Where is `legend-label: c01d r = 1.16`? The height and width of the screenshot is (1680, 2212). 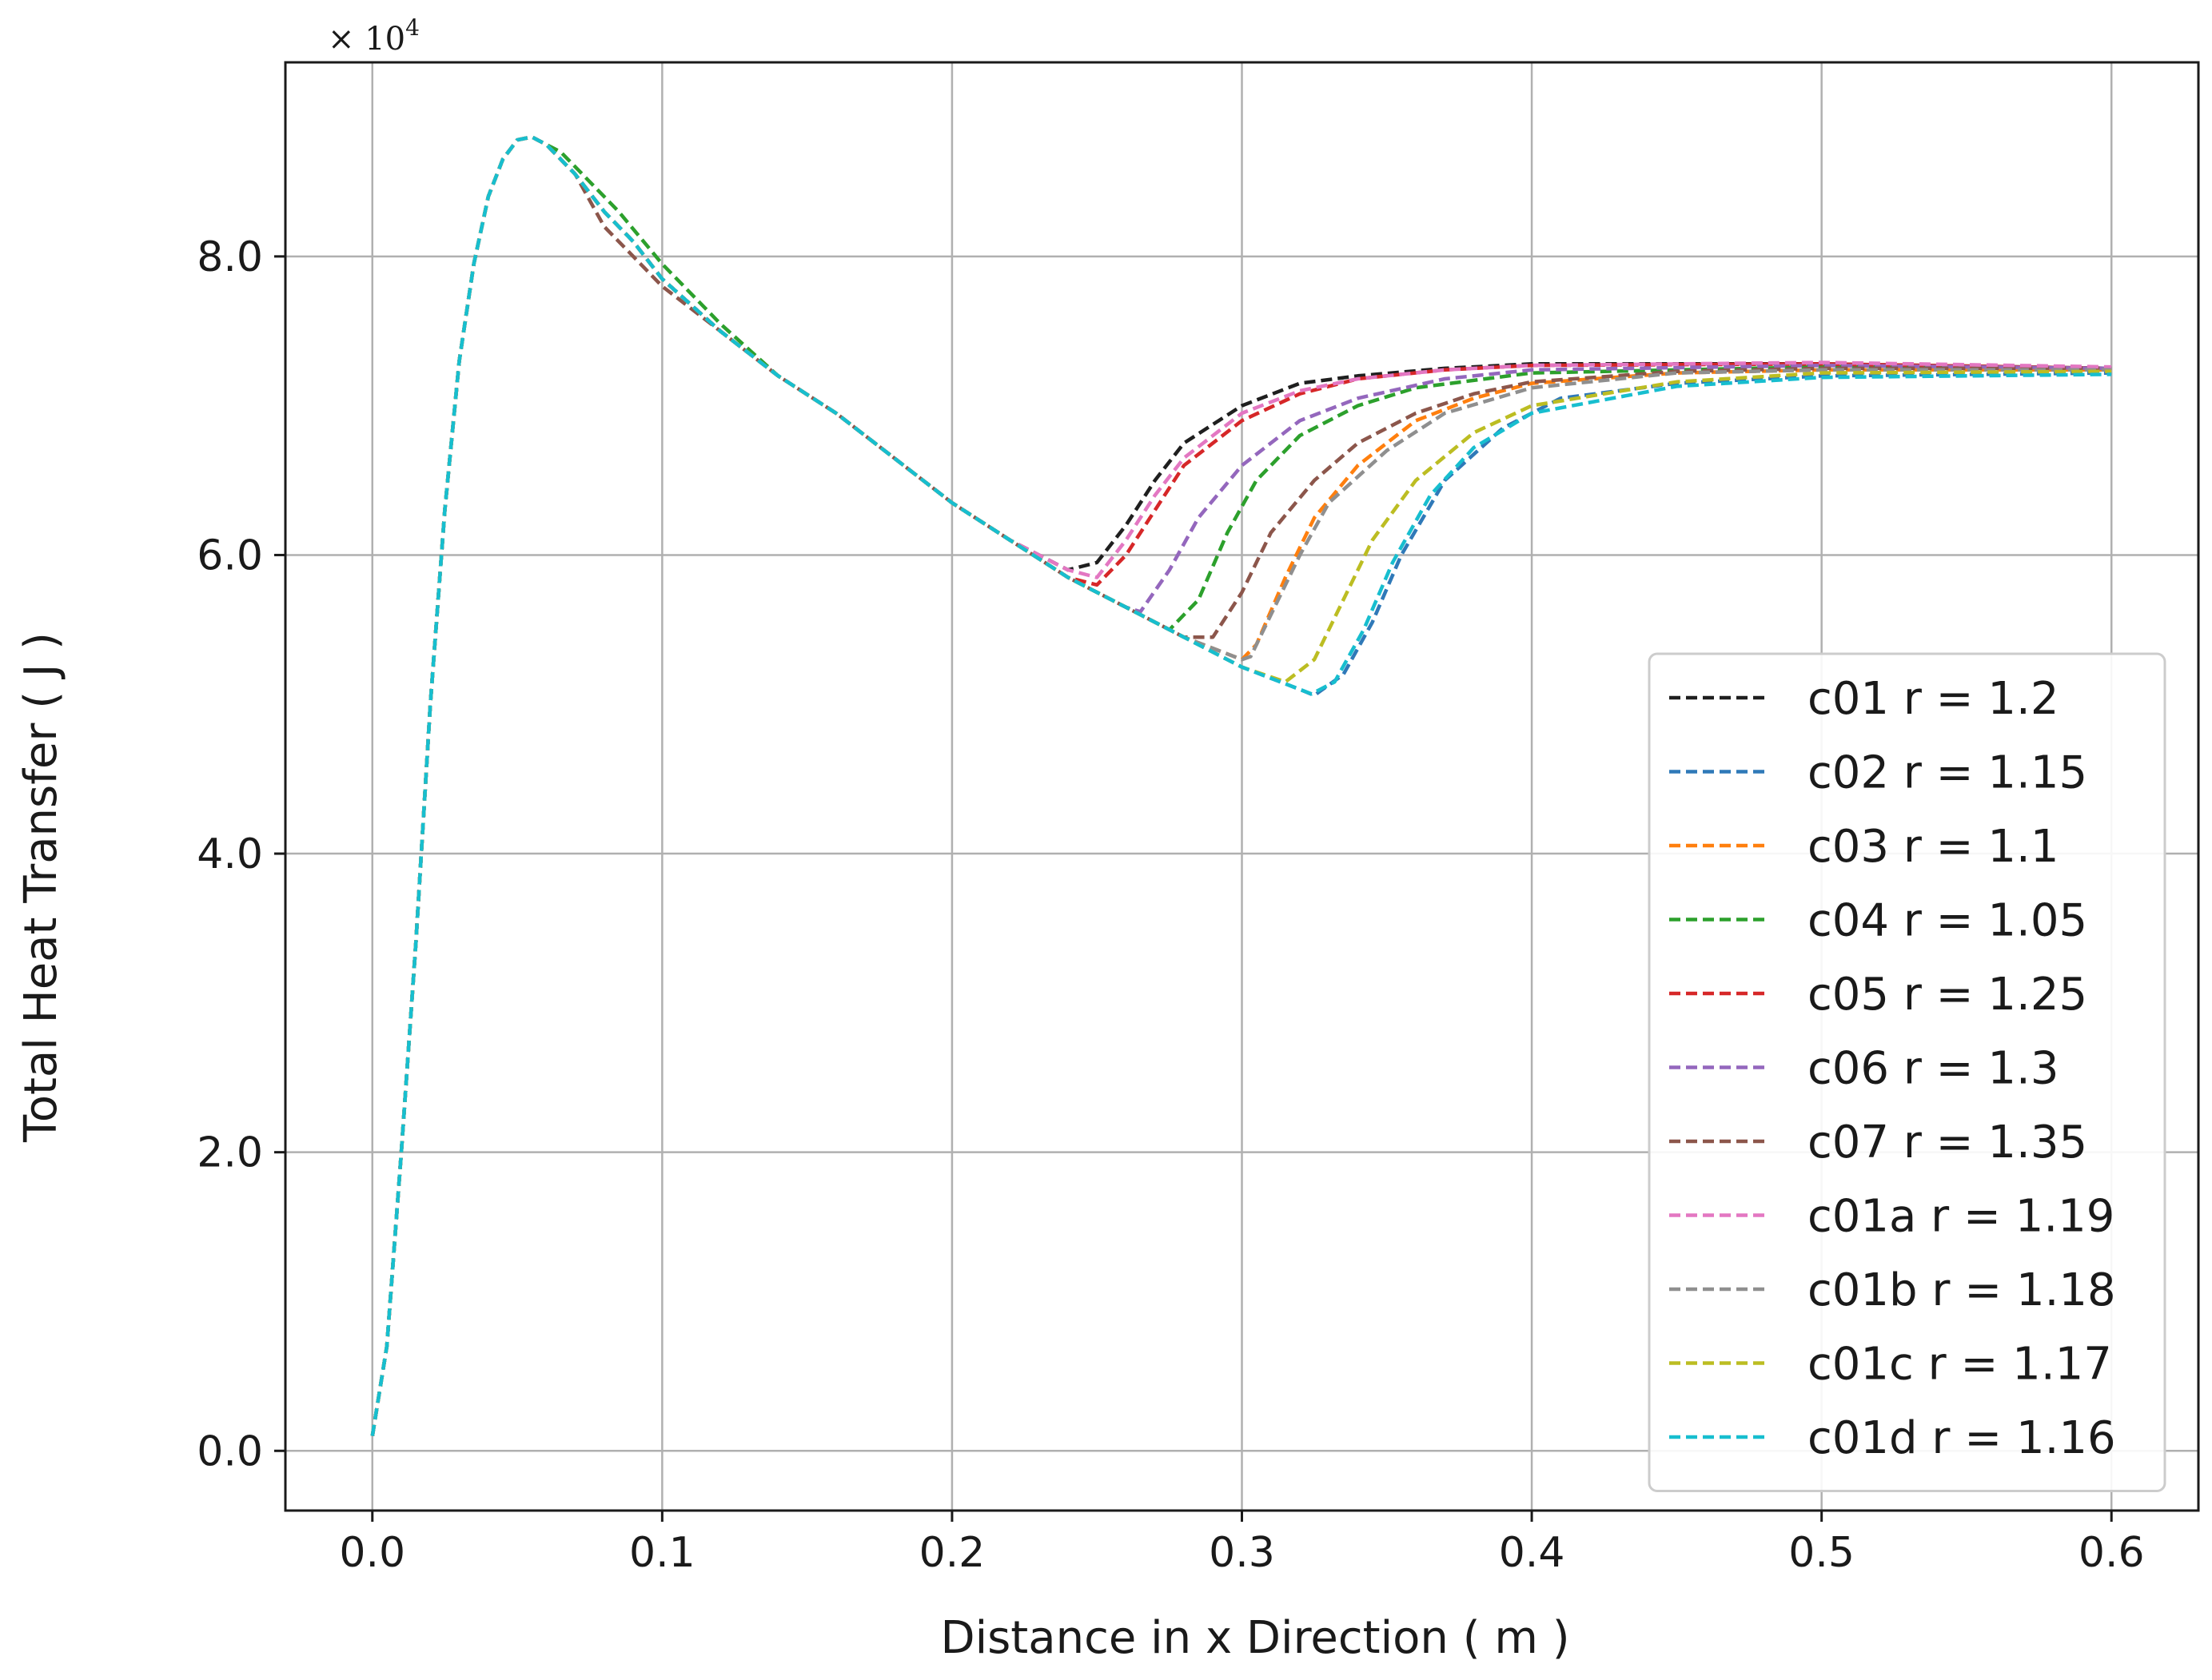
legend-label: c01d r = 1.16 is located at coordinates (1961, 1438).